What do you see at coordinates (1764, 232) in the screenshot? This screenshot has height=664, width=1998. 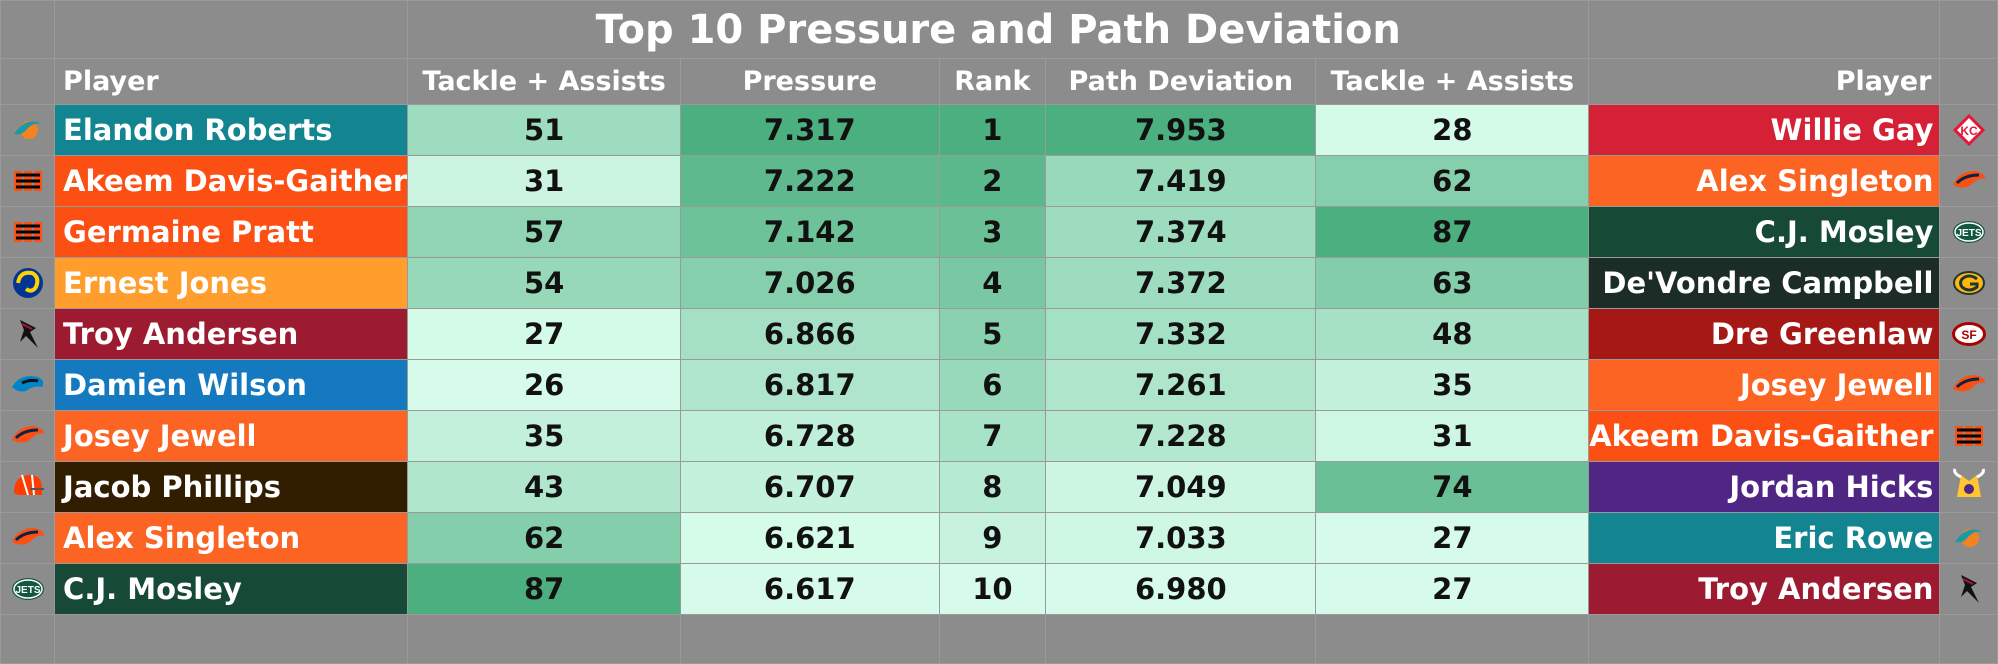 I see `player-right: C.J. Mosley` at bounding box center [1764, 232].